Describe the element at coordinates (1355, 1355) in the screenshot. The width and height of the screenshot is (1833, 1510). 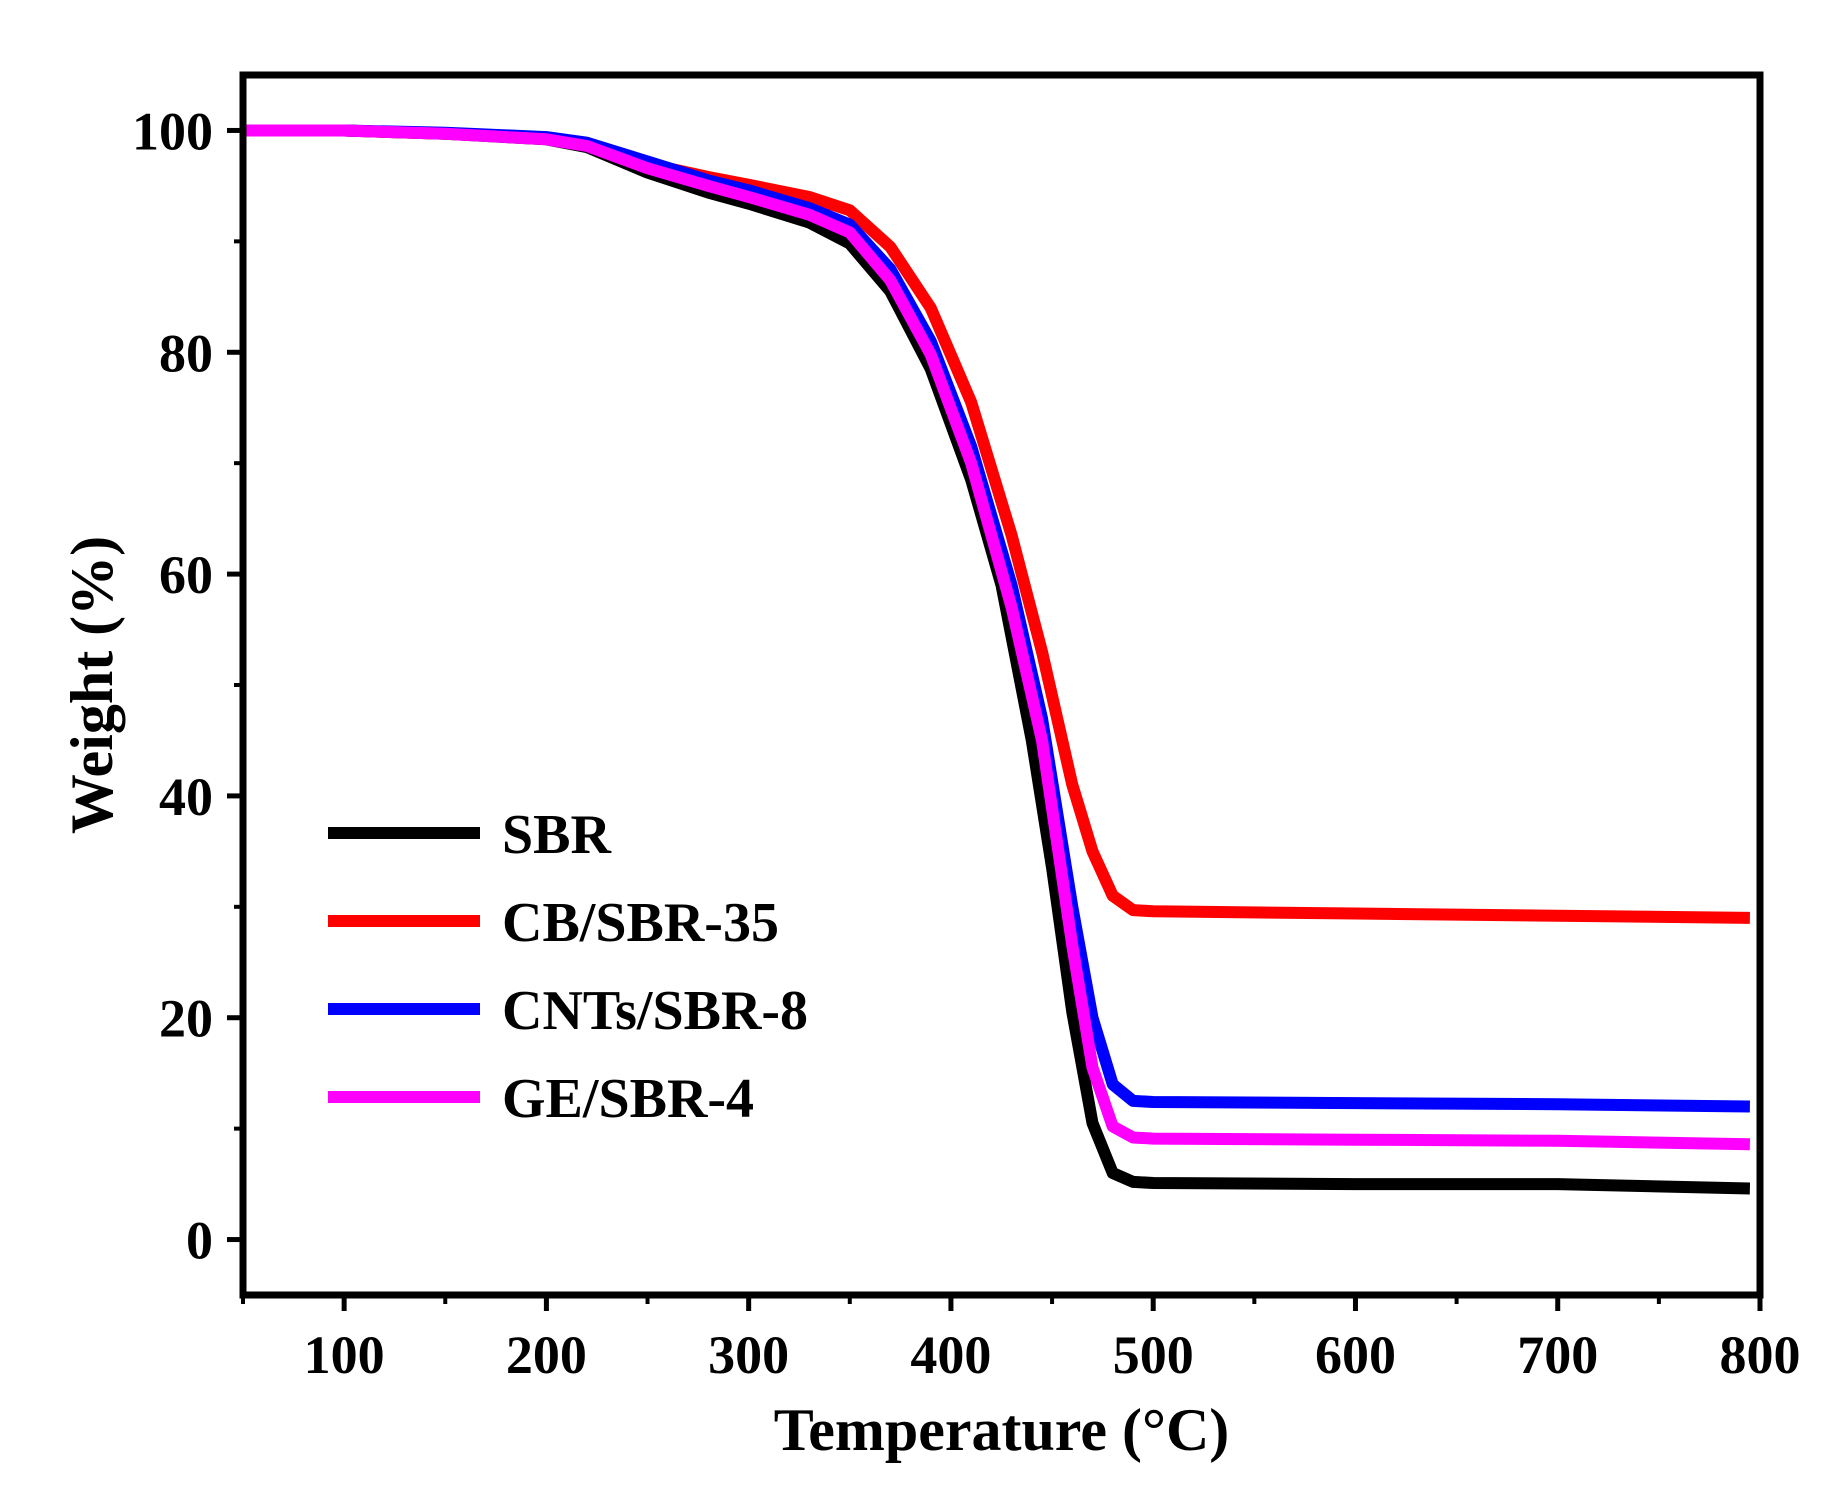
I see `x-tick-label: 600` at that location.